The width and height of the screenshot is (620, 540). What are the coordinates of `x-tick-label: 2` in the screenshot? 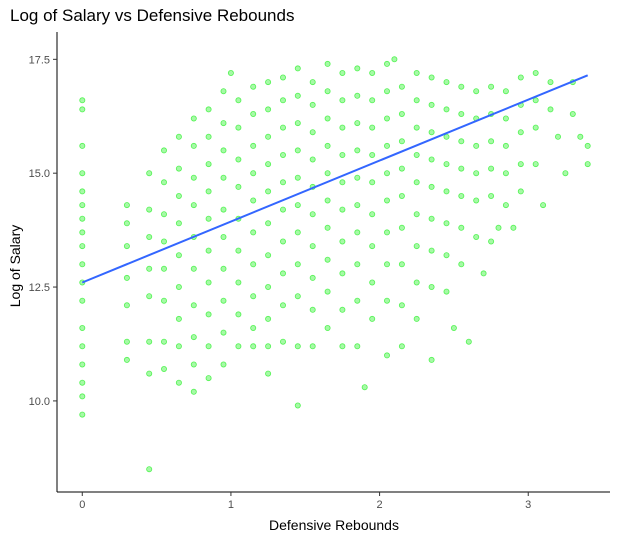 It's located at (380, 505).